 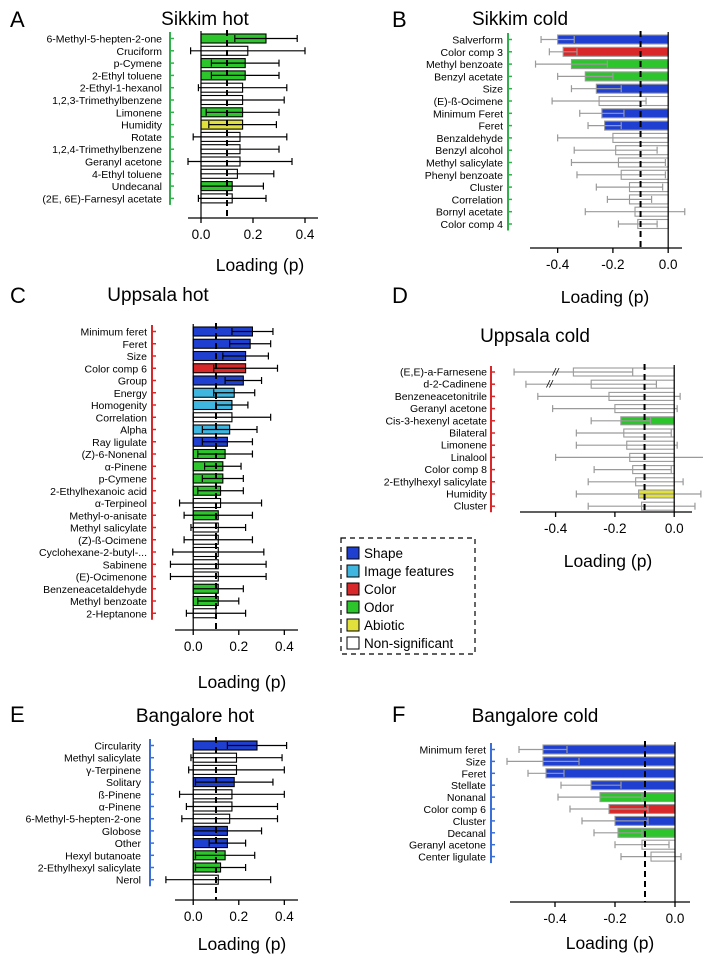 I want to click on panel-title: Uppsala cold, so click(x=535, y=336).